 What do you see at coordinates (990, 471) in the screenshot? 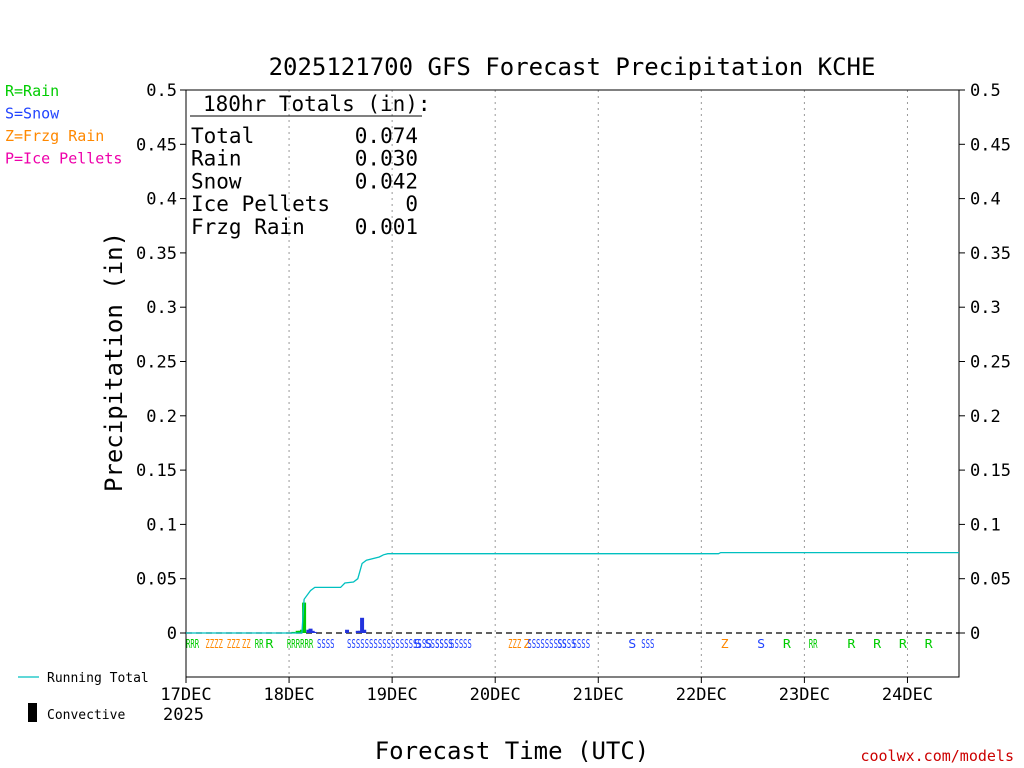
I see `y-tick-label-right: 0.15` at bounding box center [990, 471].